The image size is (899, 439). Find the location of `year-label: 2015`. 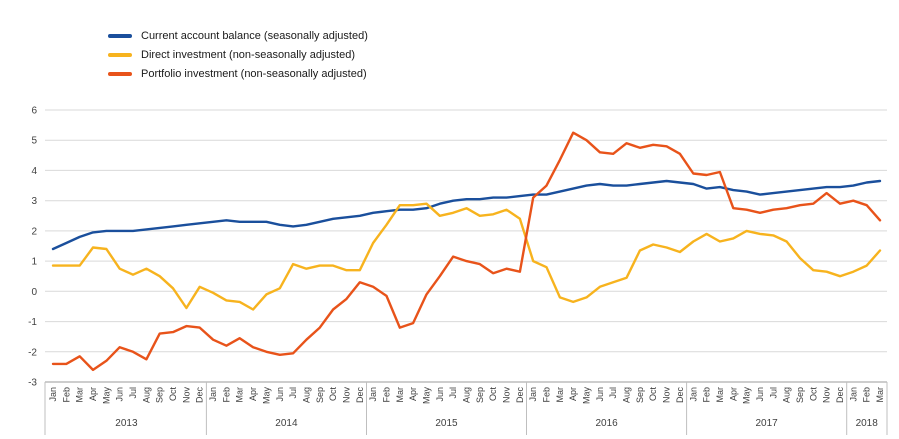

year-label: 2015 is located at coordinates (446, 423).